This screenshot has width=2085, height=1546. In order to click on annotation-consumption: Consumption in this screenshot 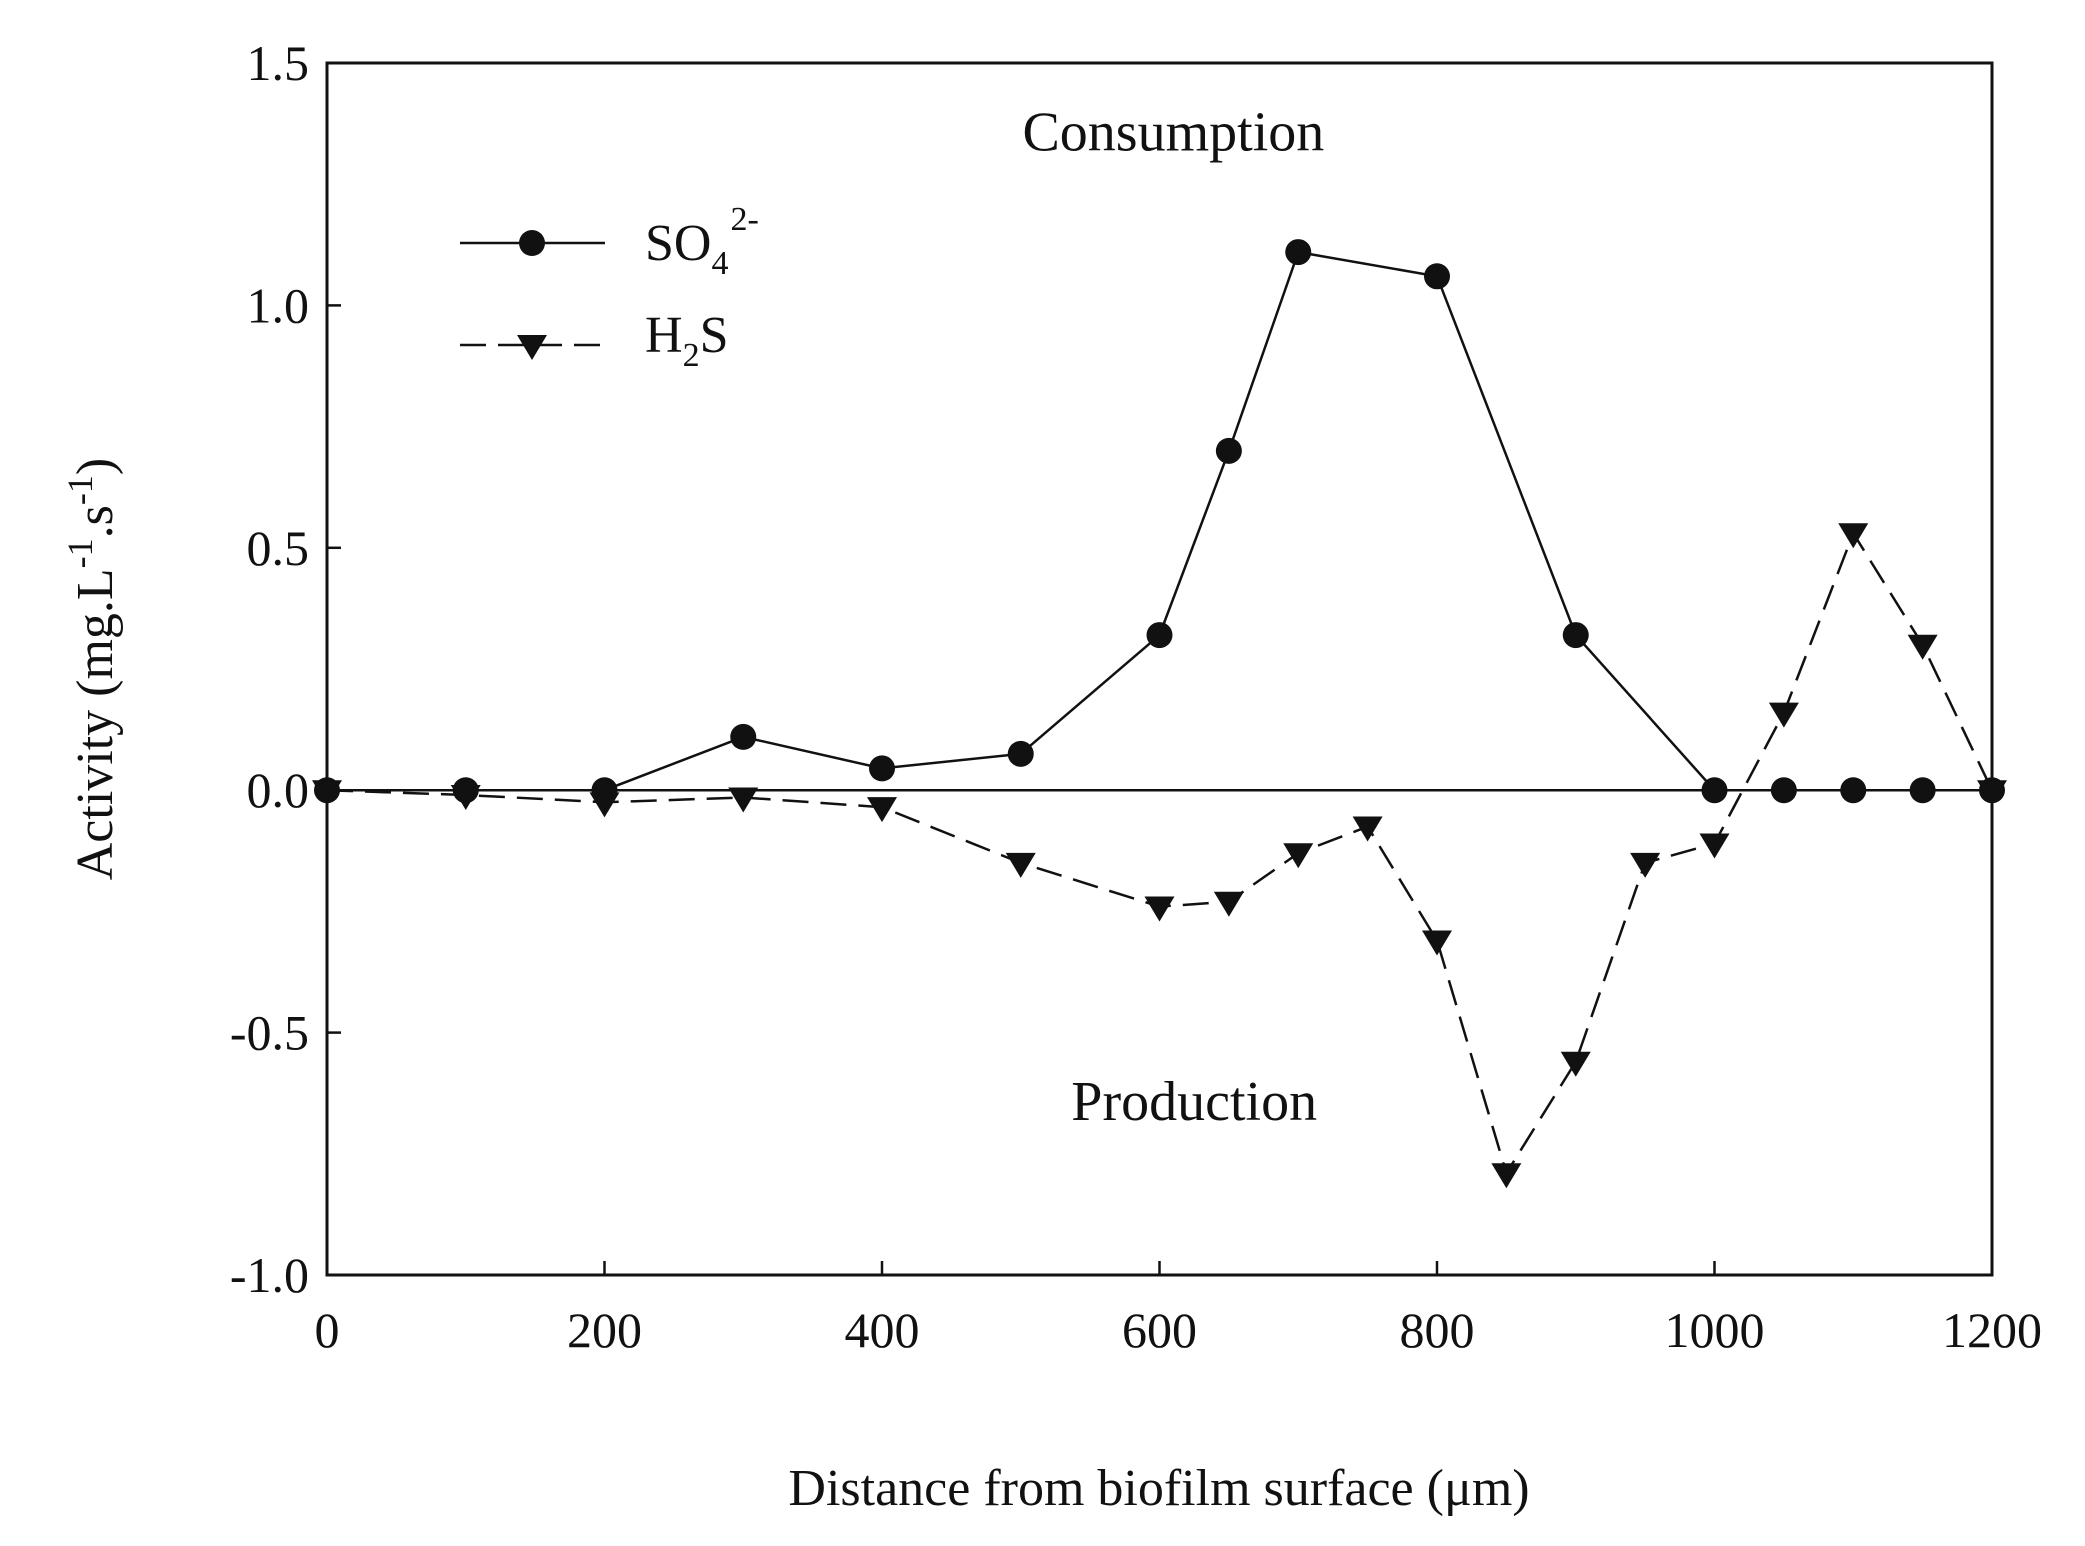, I will do `click(1173, 132)`.